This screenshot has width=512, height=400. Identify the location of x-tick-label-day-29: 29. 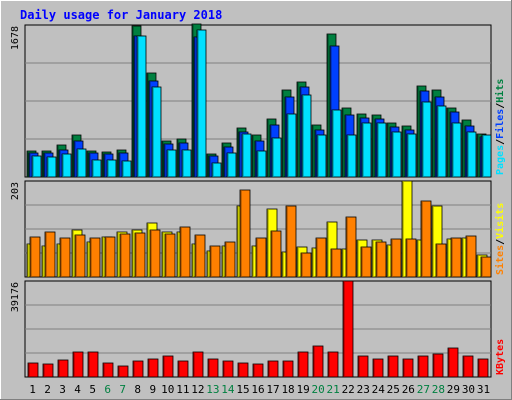
(453, 389).